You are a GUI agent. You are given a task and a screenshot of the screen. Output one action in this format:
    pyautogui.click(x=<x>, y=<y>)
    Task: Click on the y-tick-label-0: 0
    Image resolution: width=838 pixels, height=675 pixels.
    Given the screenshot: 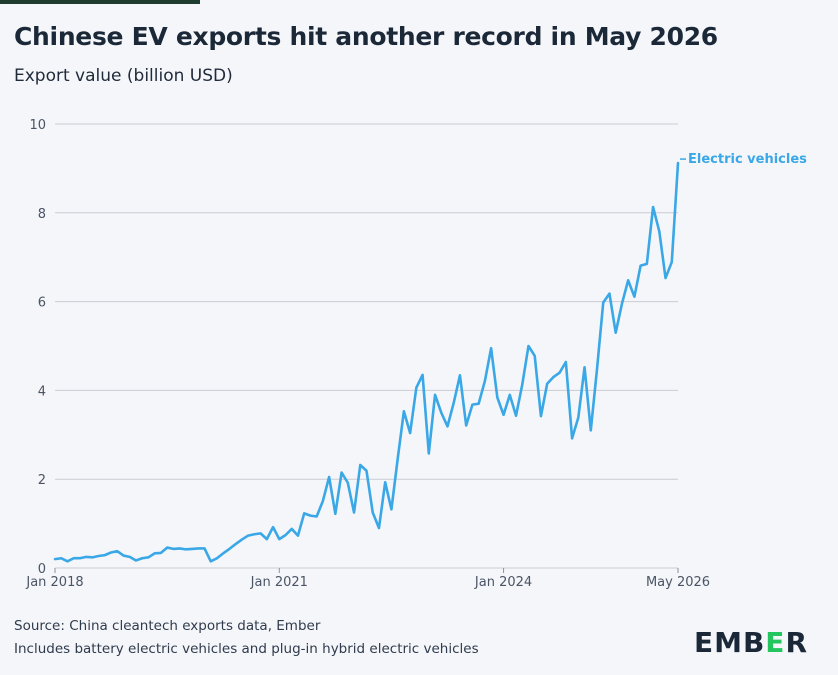 What is the action you would take?
    pyautogui.click(x=42, y=569)
    